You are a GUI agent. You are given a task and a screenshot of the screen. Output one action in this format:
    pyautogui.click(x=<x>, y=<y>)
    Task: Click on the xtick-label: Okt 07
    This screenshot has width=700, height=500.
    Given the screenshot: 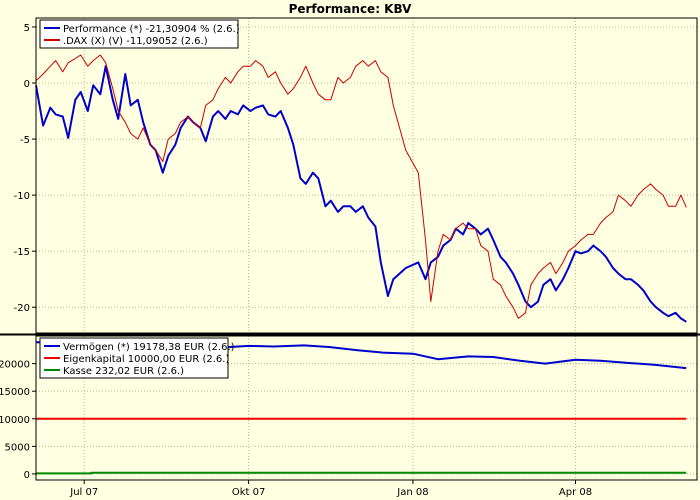 What is the action you would take?
    pyautogui.click(x=249, y=492)
    